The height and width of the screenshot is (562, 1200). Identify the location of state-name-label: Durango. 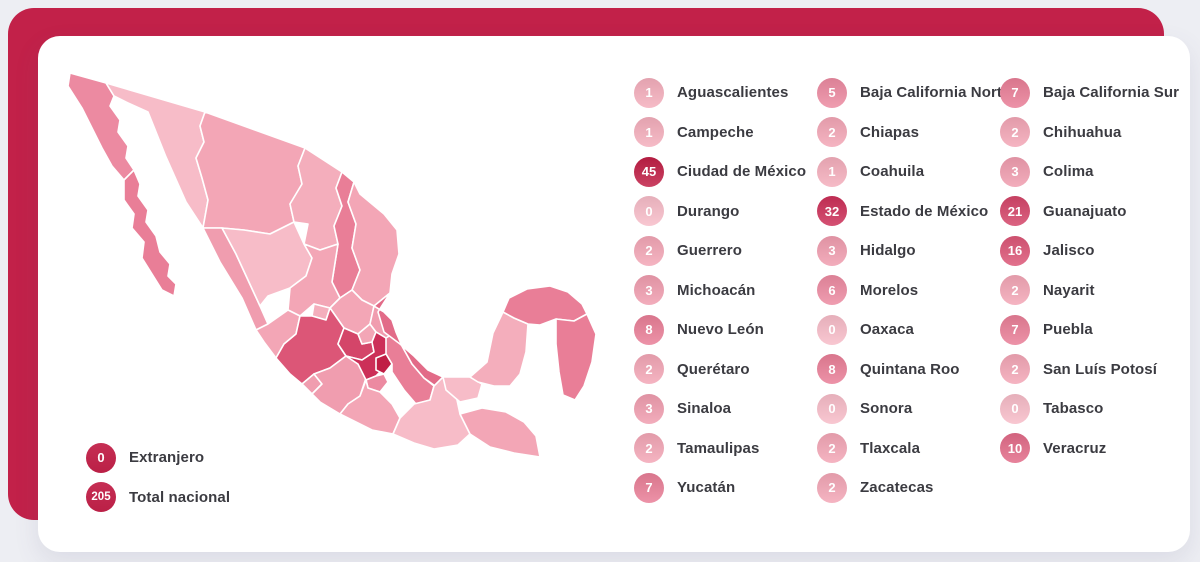
(708, 211).